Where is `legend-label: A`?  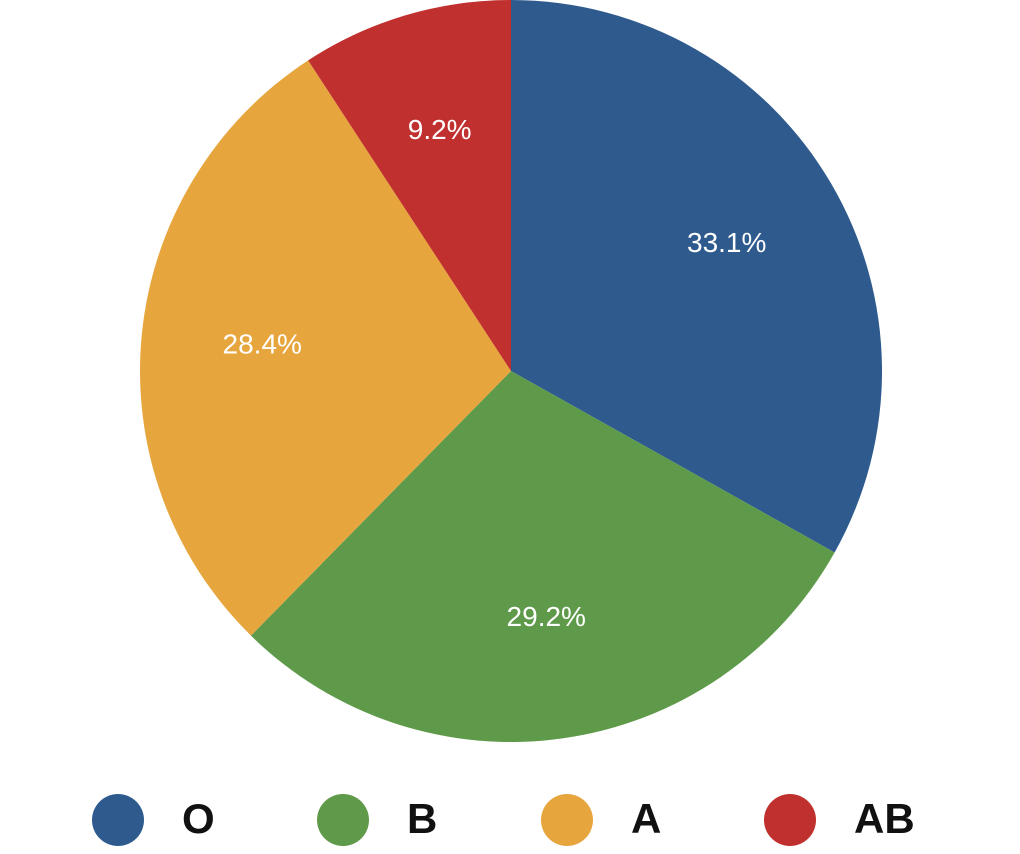
legend-label: A is located at coordinates (646, 818).